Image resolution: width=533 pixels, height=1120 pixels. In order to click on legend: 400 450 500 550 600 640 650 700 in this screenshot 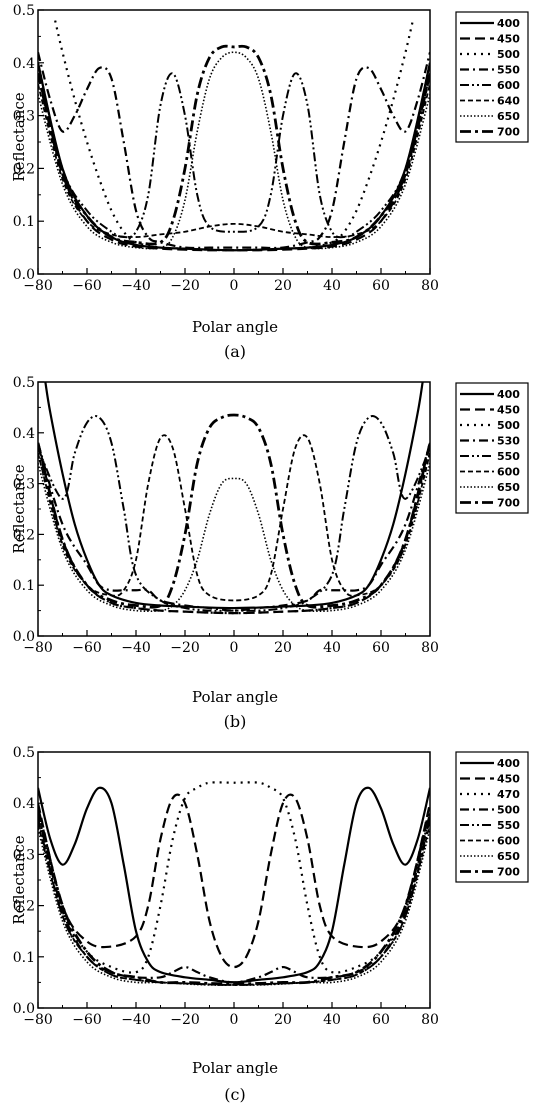, I will do `click(492, 77)`.